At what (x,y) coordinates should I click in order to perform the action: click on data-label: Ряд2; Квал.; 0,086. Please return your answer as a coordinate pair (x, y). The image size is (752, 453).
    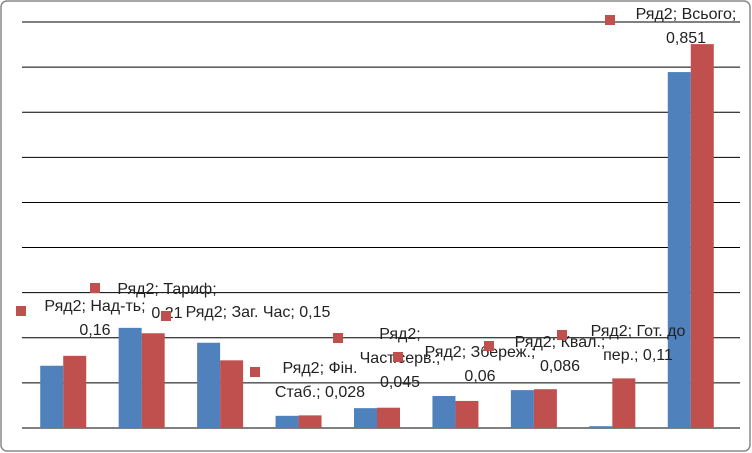
    Looking at the image, I should click on (560, 354).